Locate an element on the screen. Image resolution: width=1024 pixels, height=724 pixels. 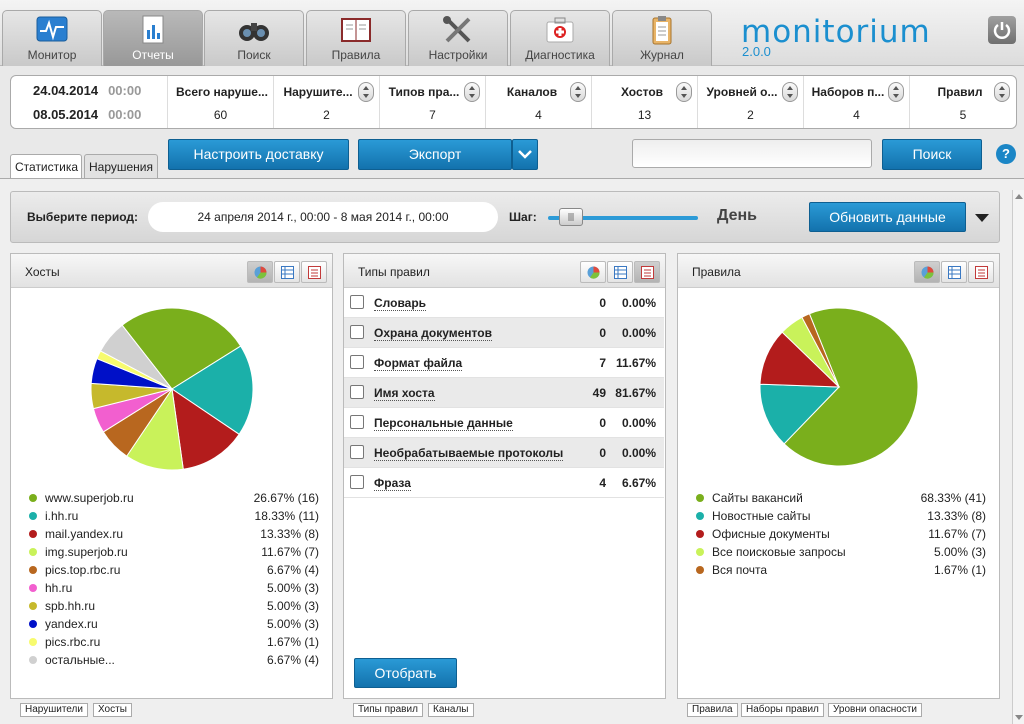
legend-item: Офисные документы 11.67% (7) is located at coordinates (841, 535).